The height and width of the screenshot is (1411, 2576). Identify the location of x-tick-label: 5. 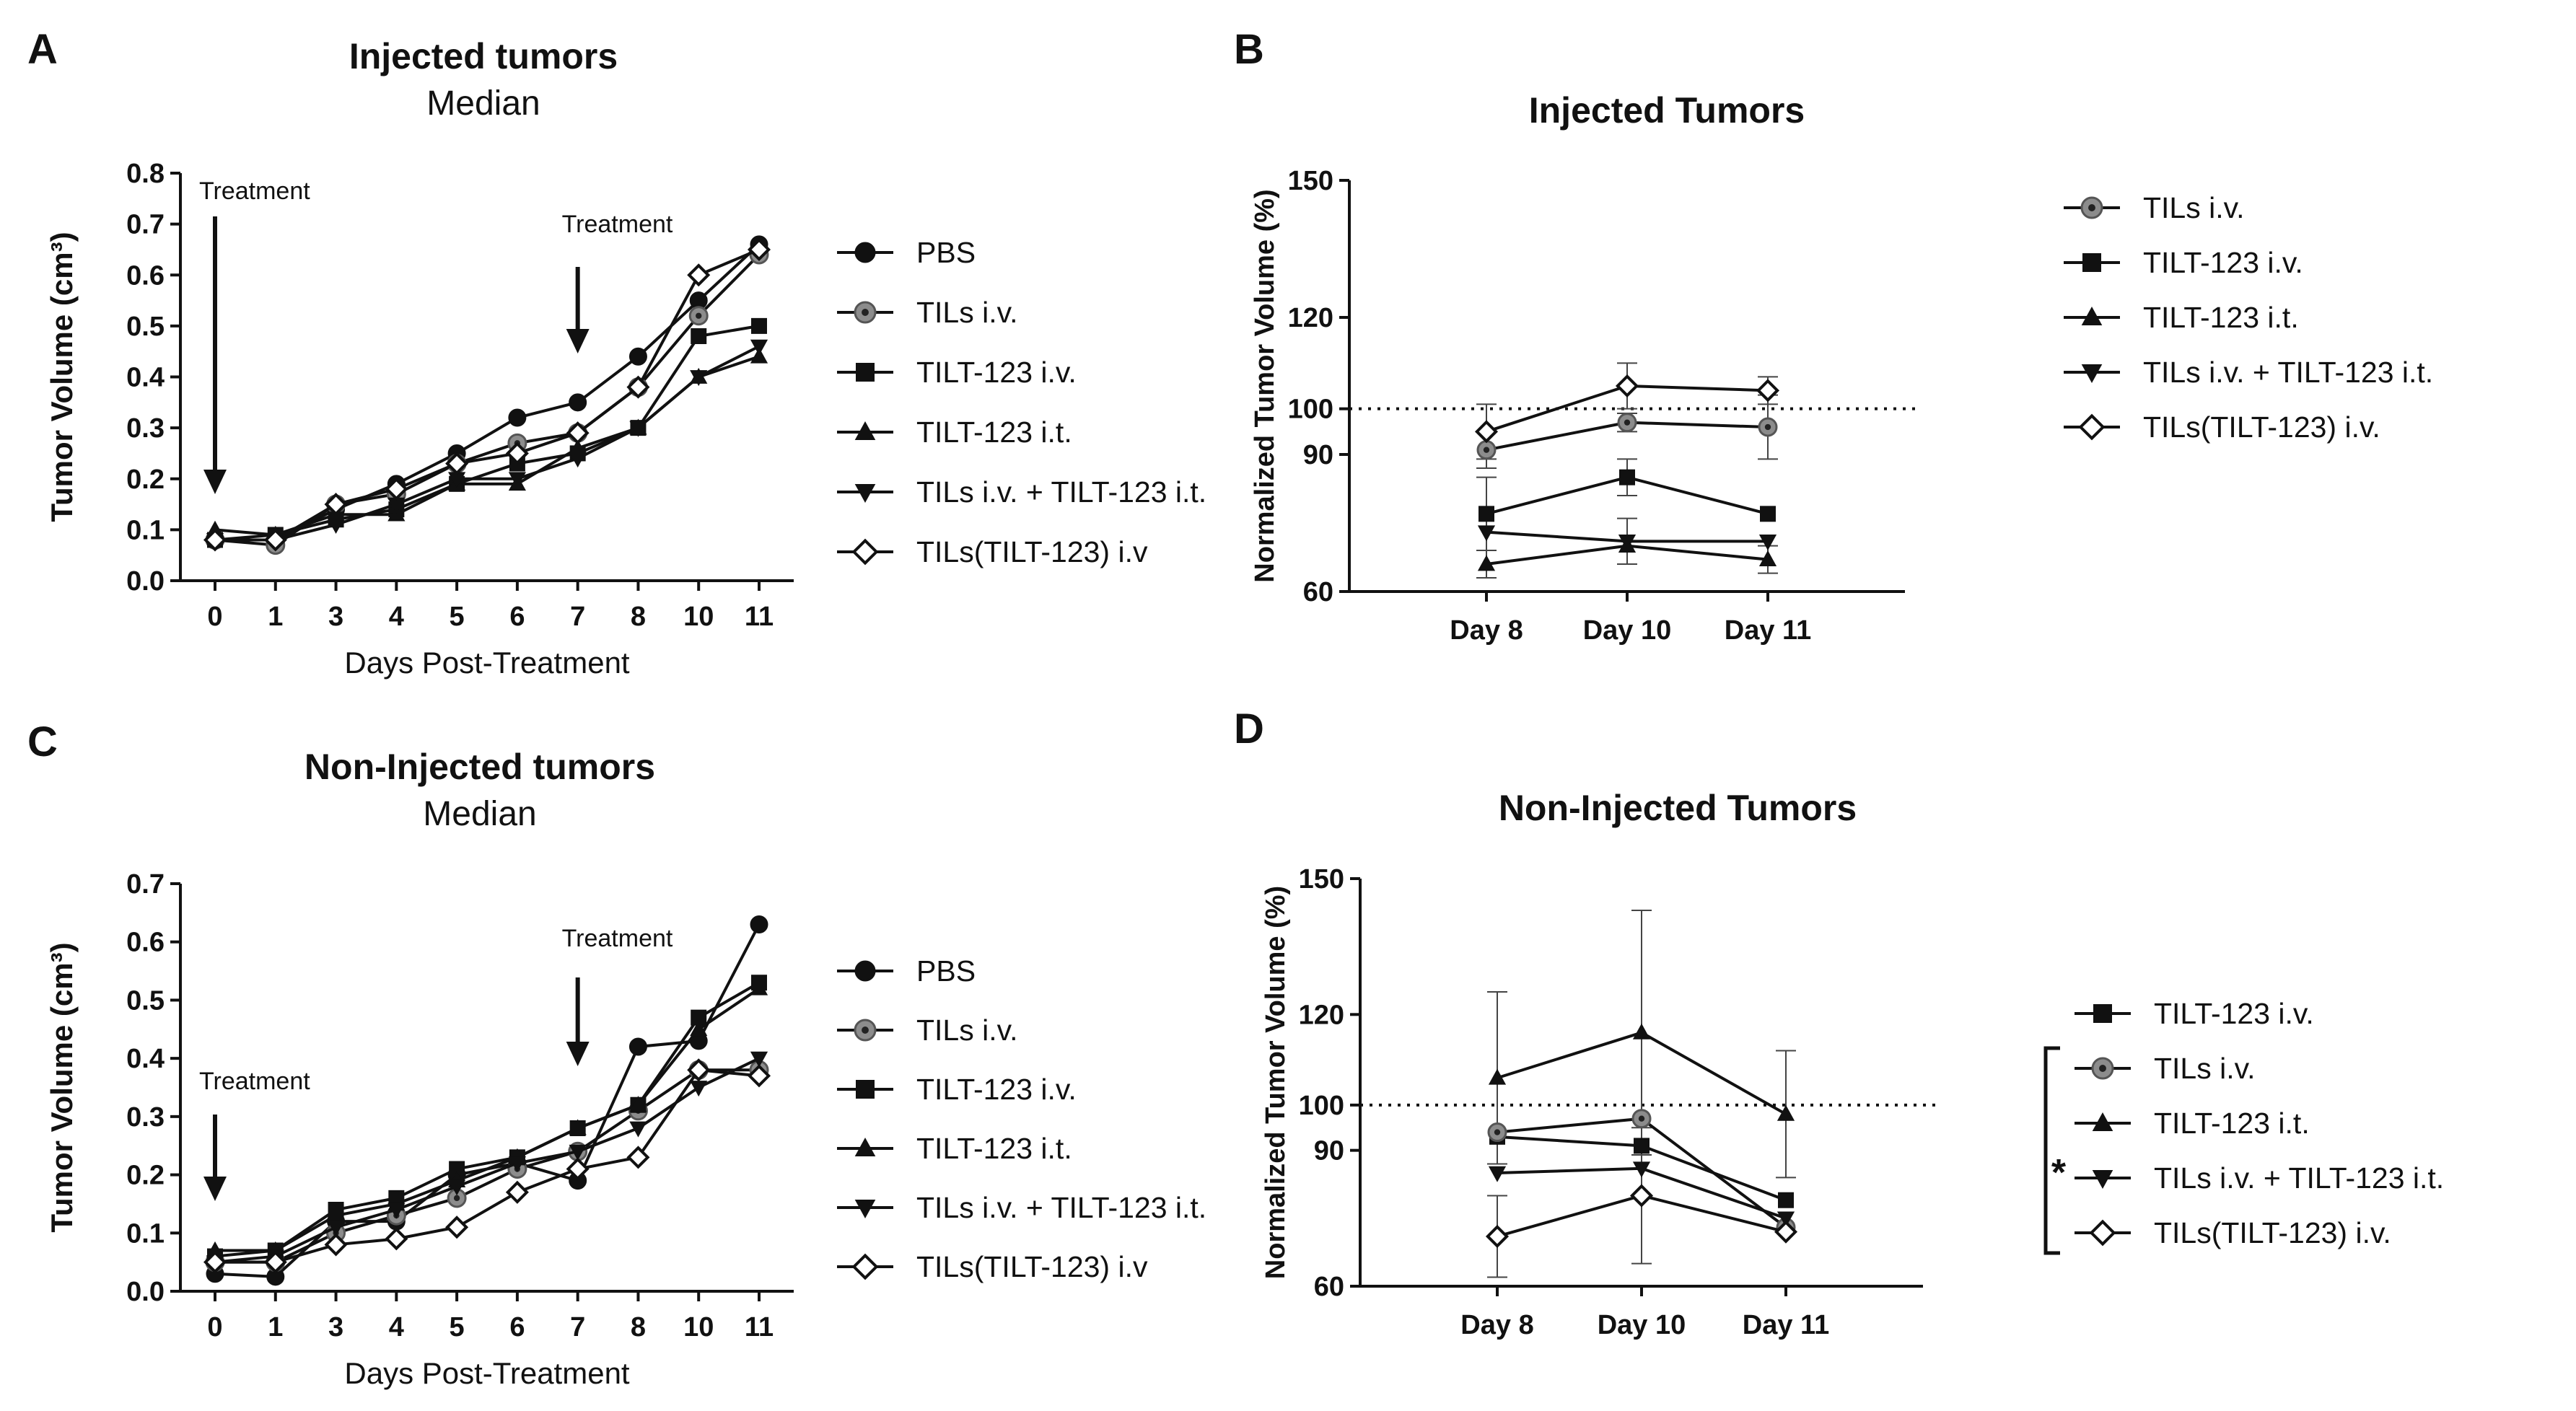
(457, 1327).